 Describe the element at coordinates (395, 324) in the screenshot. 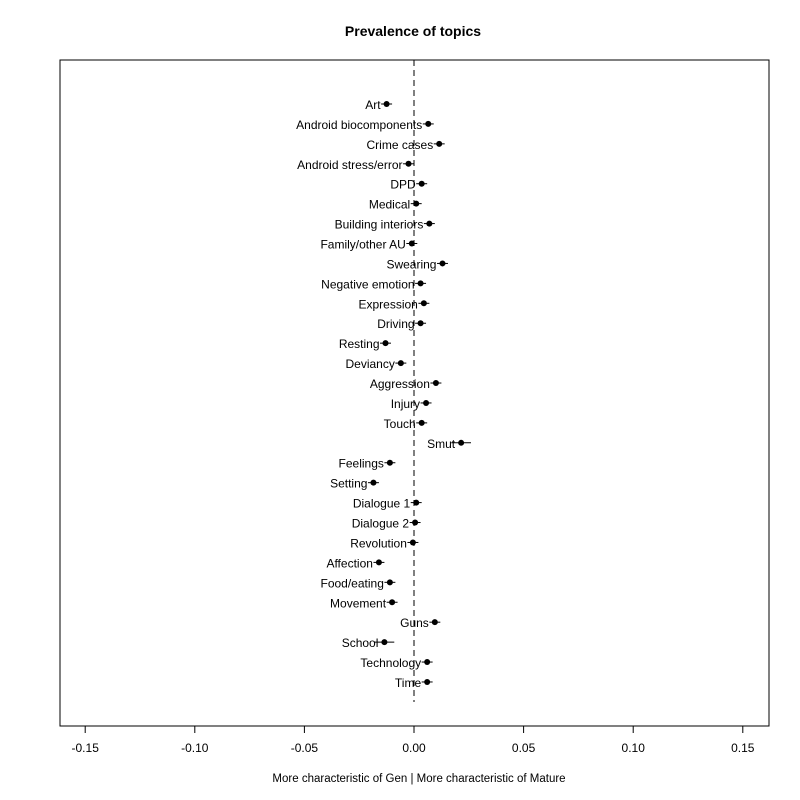

I see `point-label: Driving` at that location.